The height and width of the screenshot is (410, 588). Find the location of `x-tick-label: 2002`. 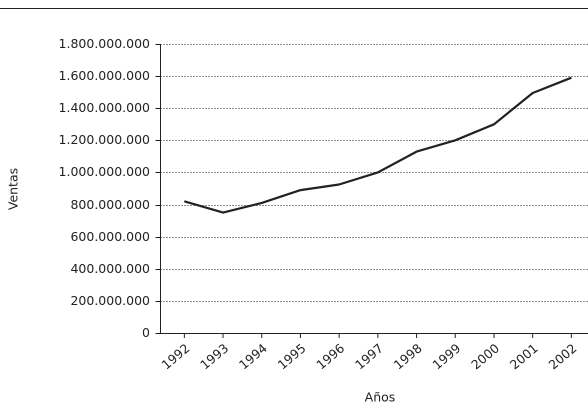

x-tick-label: 2002 is located at coordinates (563, 356).